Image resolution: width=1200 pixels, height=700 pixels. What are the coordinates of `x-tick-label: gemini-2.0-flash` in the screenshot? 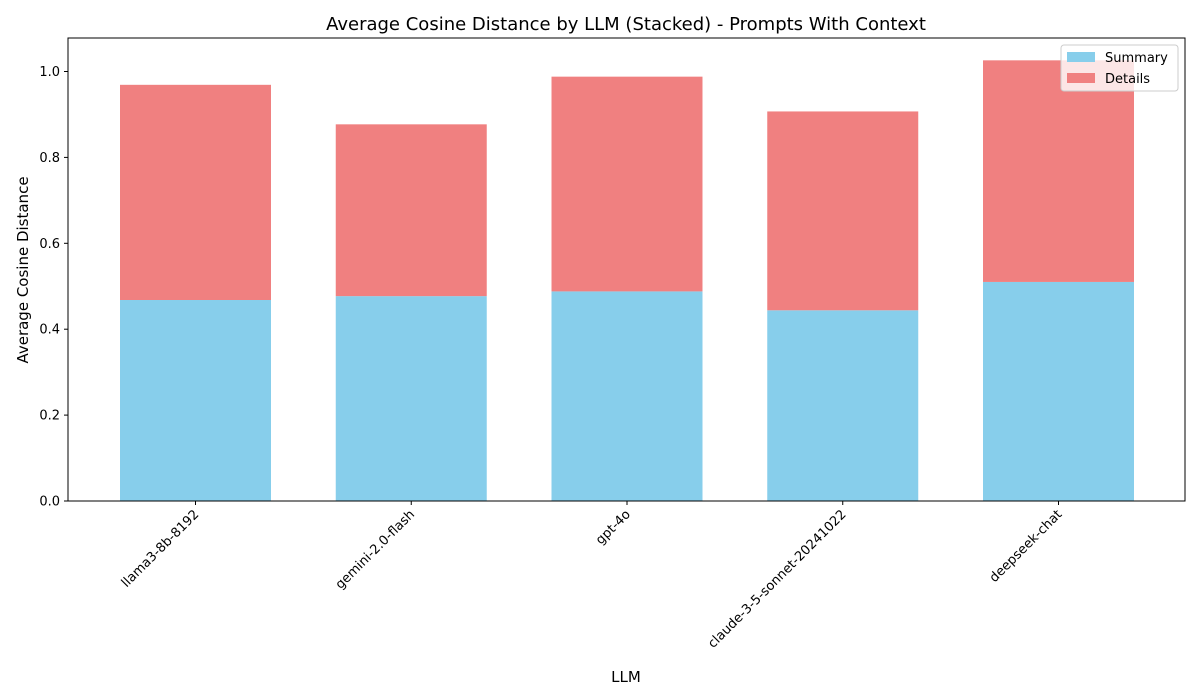 It's located at (375, 549).